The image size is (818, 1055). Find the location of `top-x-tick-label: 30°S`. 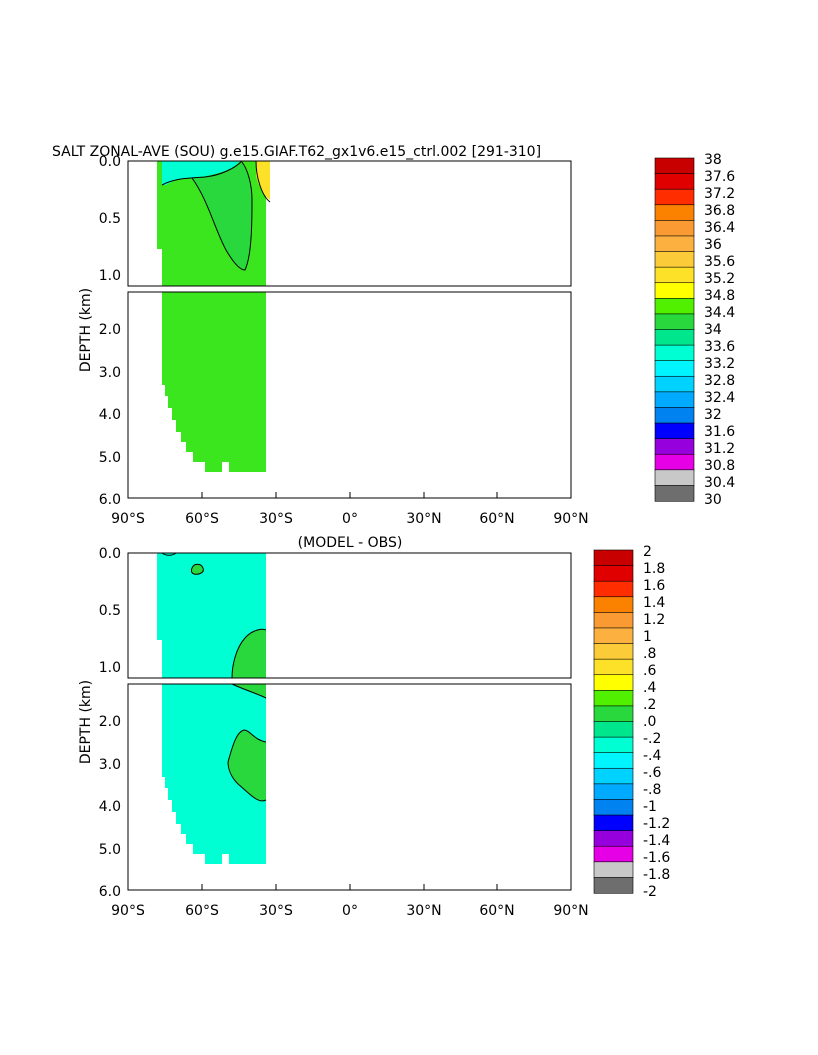

top-x-tick-label: 30°S is located at coordinates (276, 519).